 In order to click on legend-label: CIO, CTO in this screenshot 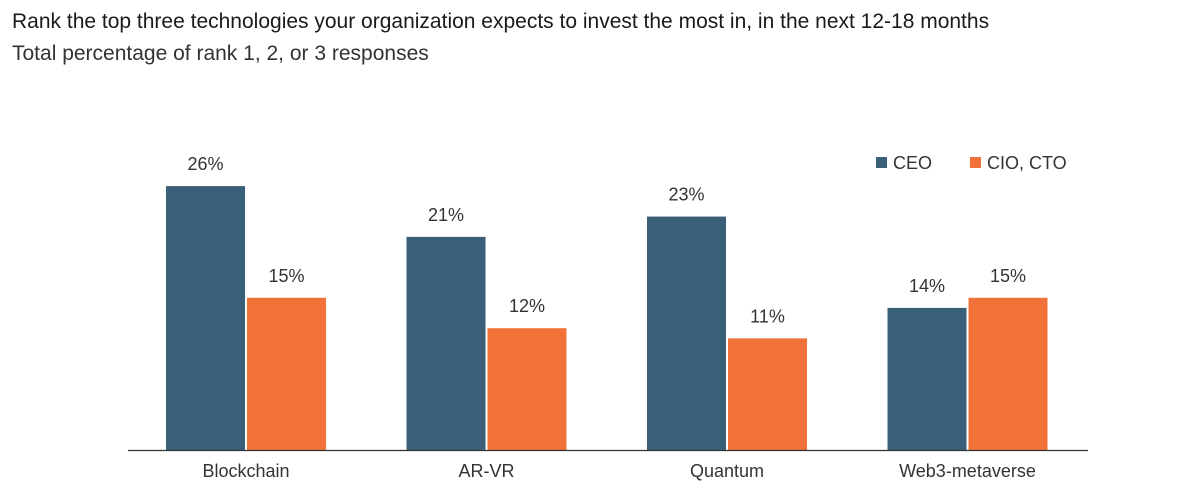, I will do `click(1027, 163)`.